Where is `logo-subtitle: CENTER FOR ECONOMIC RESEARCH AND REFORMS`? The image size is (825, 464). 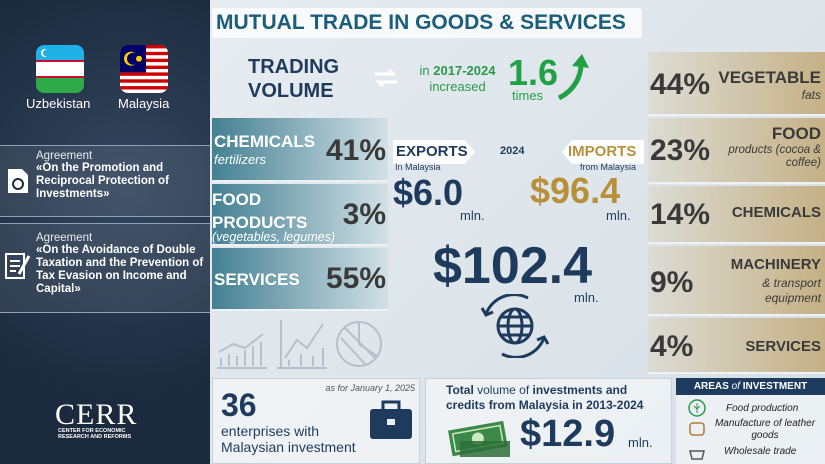 logo-subtitle: CENTER FOR ECONOMIC RESEARCH AND REFORMS is located at coordinates (95, 434).